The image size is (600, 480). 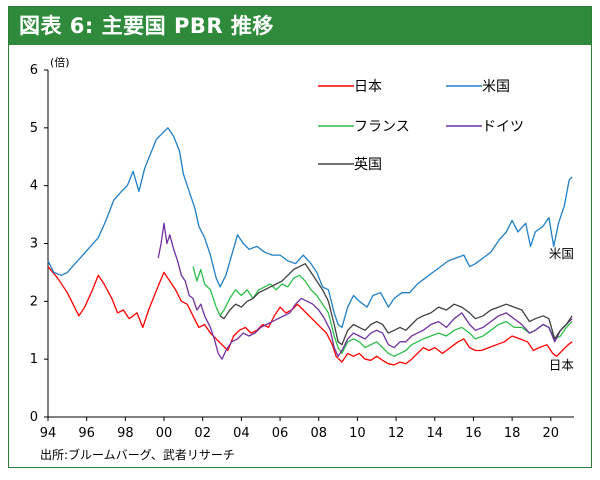 I want to click on x-tick-label: 06, so click(x=280, y=433).